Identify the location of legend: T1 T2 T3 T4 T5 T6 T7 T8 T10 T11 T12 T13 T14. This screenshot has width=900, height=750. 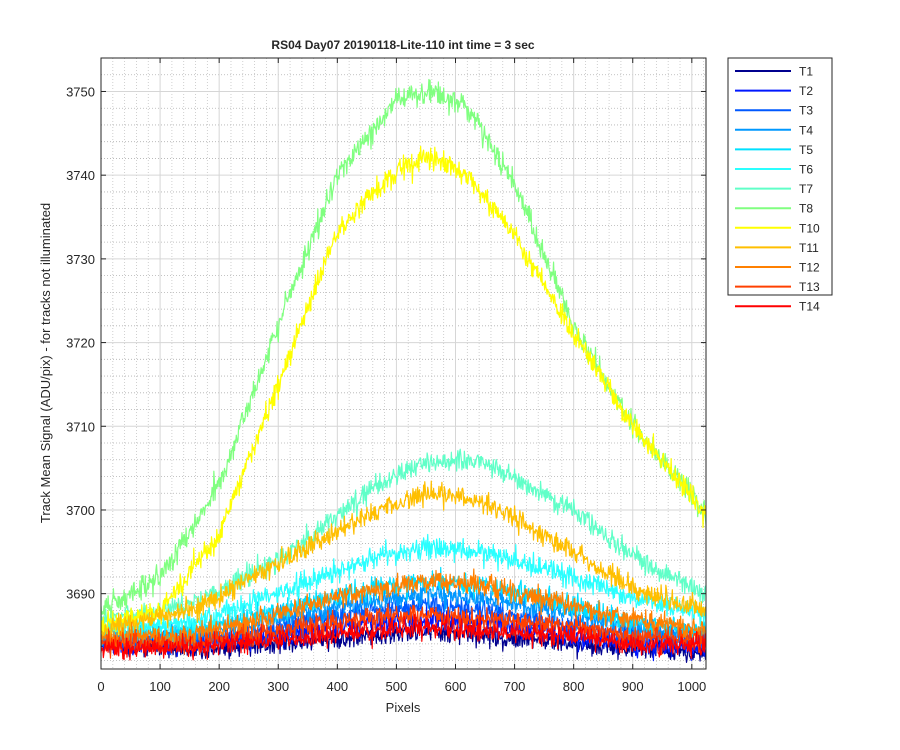
(780, 185).